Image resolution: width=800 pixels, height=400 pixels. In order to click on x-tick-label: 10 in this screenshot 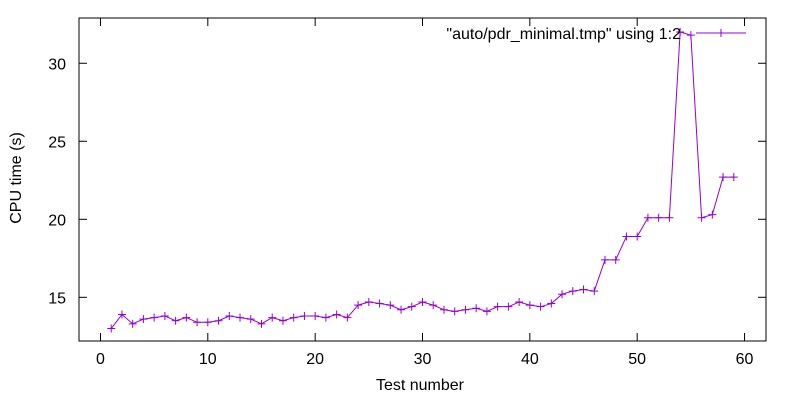, I will do `click(208, 359)`.